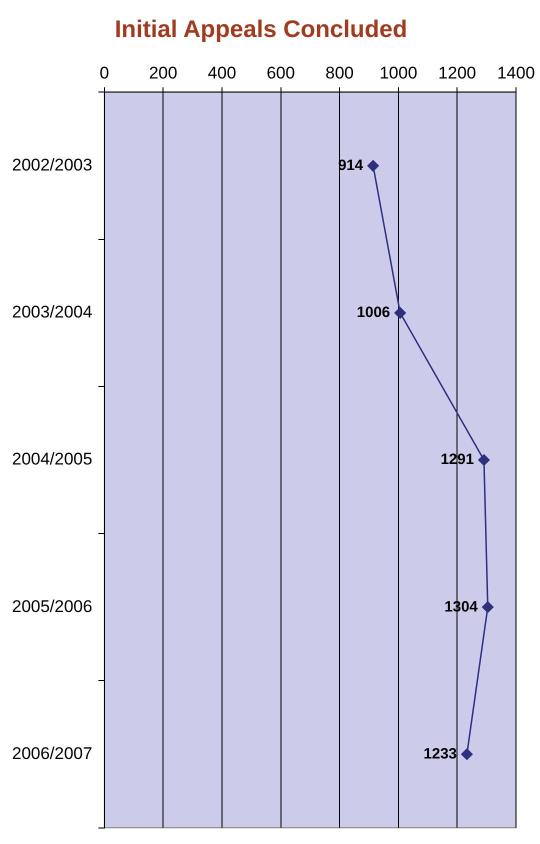 The height and width of the screenshot is (844, 540). Describe the element at coordinates (52, 753) in the screenshot. I see `y-tick-label: 2006/2007` at that location.